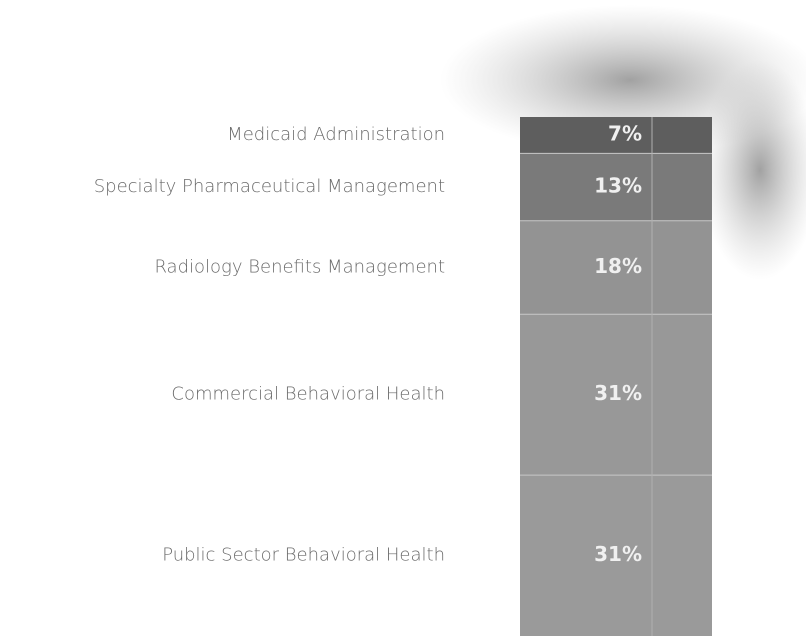  Describe the element at coordinates (753, 170) in the screenshot. I see `shadow` at that location.